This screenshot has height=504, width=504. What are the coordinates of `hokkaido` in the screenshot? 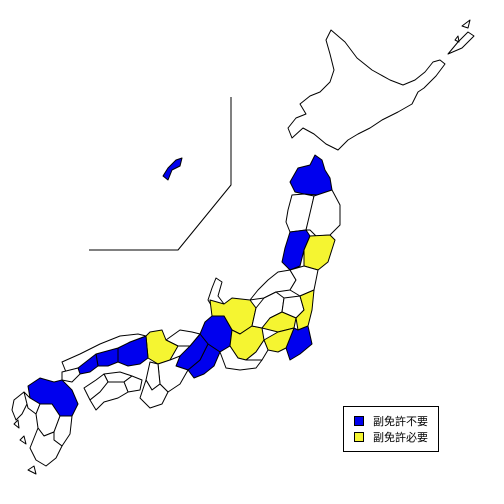 It's located at (366, 90).